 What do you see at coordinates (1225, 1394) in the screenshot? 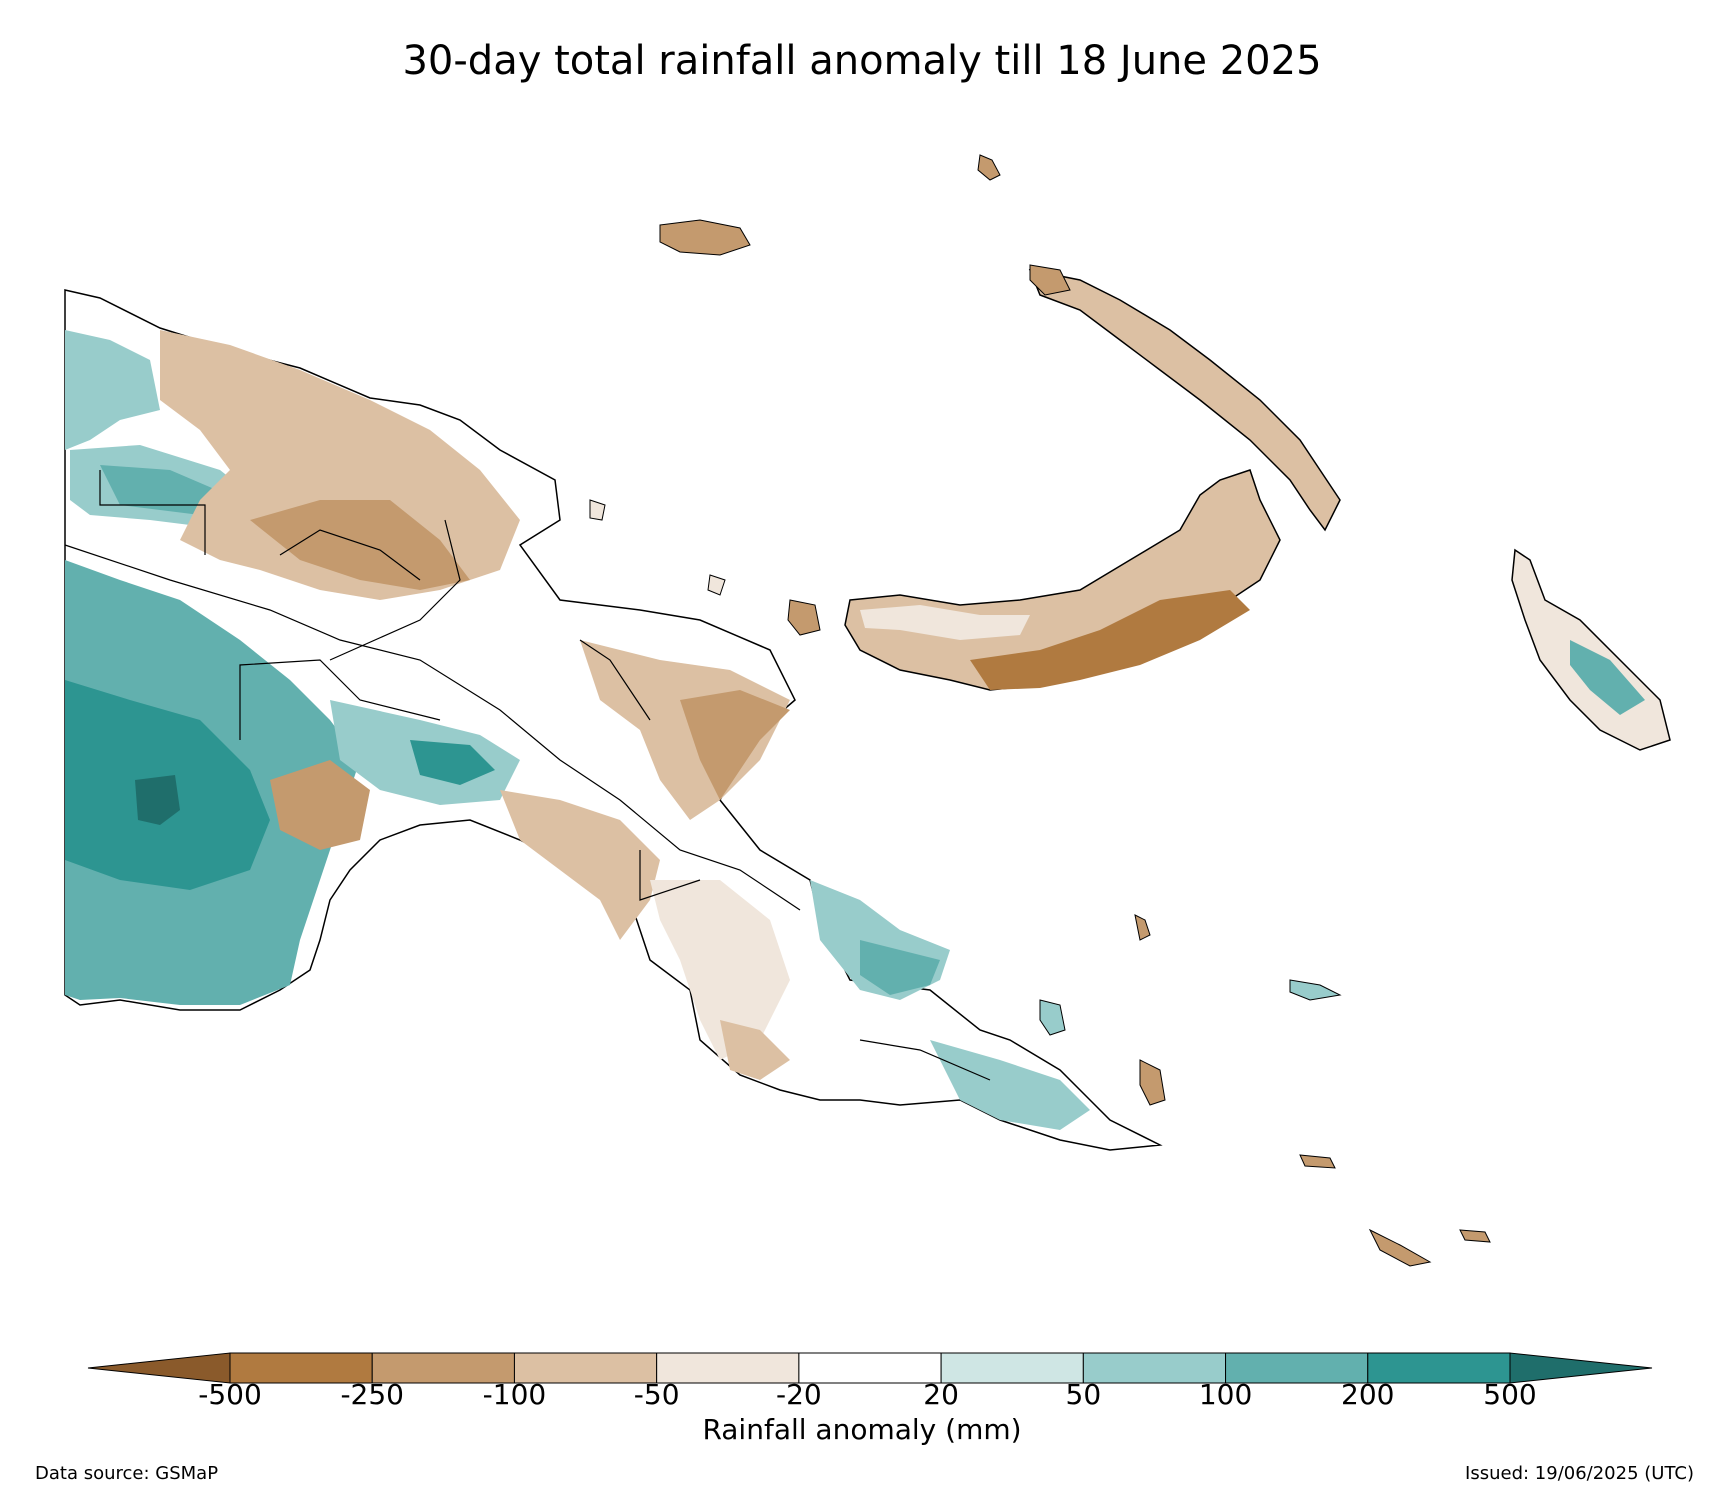
I see `colorbar-tick-label: 100` at bounding box center [1225, 1394].